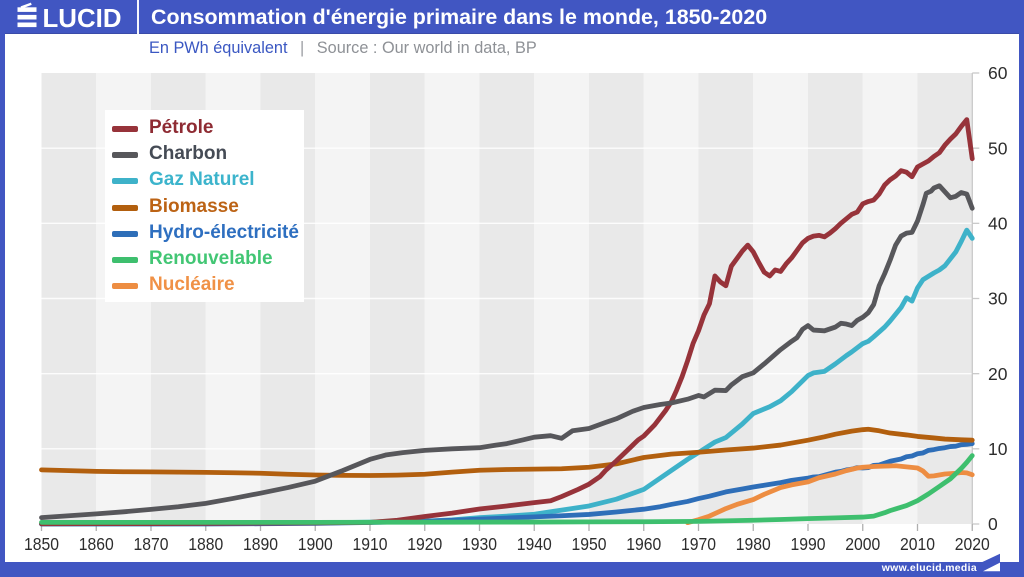 The width and height of the screenshot is (1024, 577). Describe the element at coordinates (998, 299) in the screenshot. I see `svg-text: 30` at that location.